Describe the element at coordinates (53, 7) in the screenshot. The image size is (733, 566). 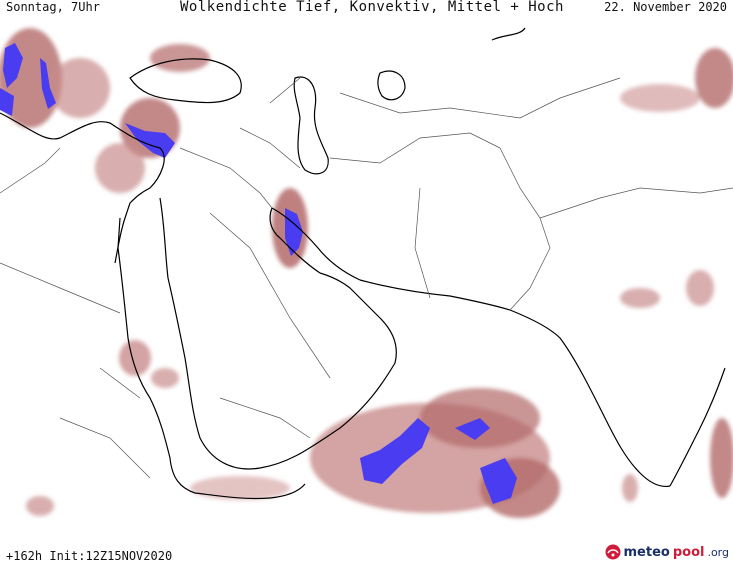
I see `day-label: Sonntag, 7Uhr` at that location.